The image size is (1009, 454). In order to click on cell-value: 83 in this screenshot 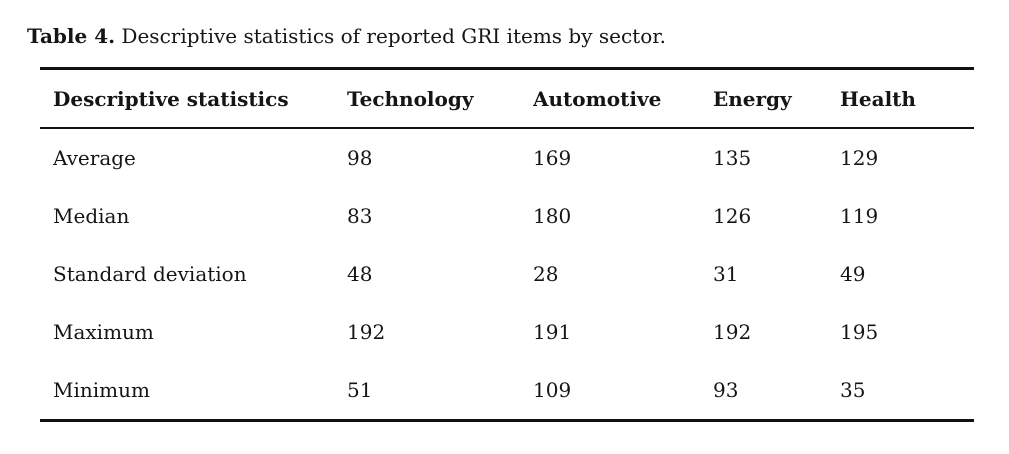, I will do `click(360, 216)`.